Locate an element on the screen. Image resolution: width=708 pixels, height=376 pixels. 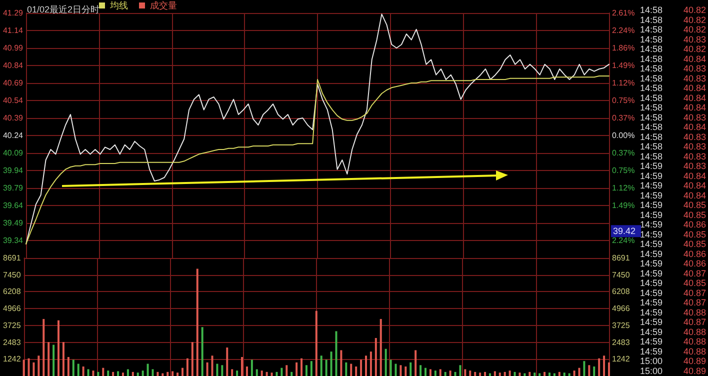
y2-tick-label: 2.61% is located at coordinates (623, 13).